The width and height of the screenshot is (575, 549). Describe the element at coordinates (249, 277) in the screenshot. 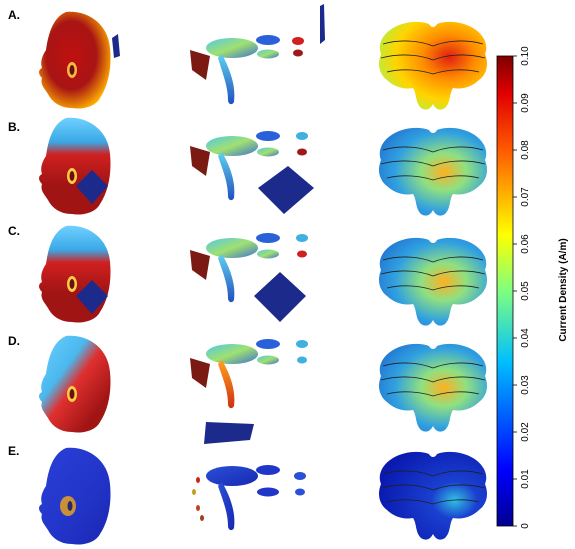

I see `brain-parts-c` at that location.